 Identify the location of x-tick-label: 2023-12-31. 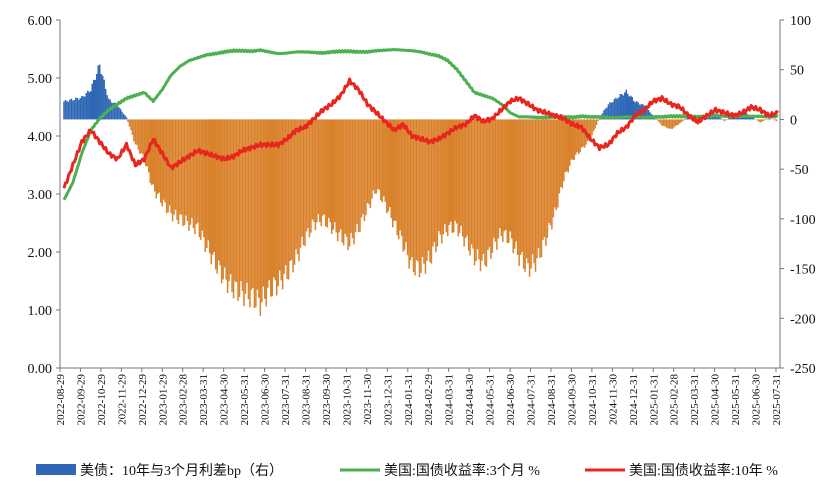
(388, 399).